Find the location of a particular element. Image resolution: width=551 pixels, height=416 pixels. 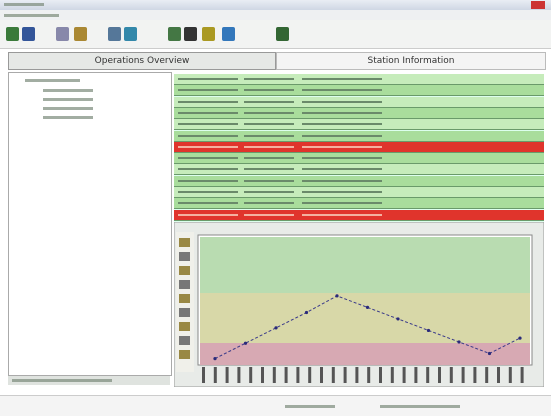

title-bar is located at coordinates (275, 5).